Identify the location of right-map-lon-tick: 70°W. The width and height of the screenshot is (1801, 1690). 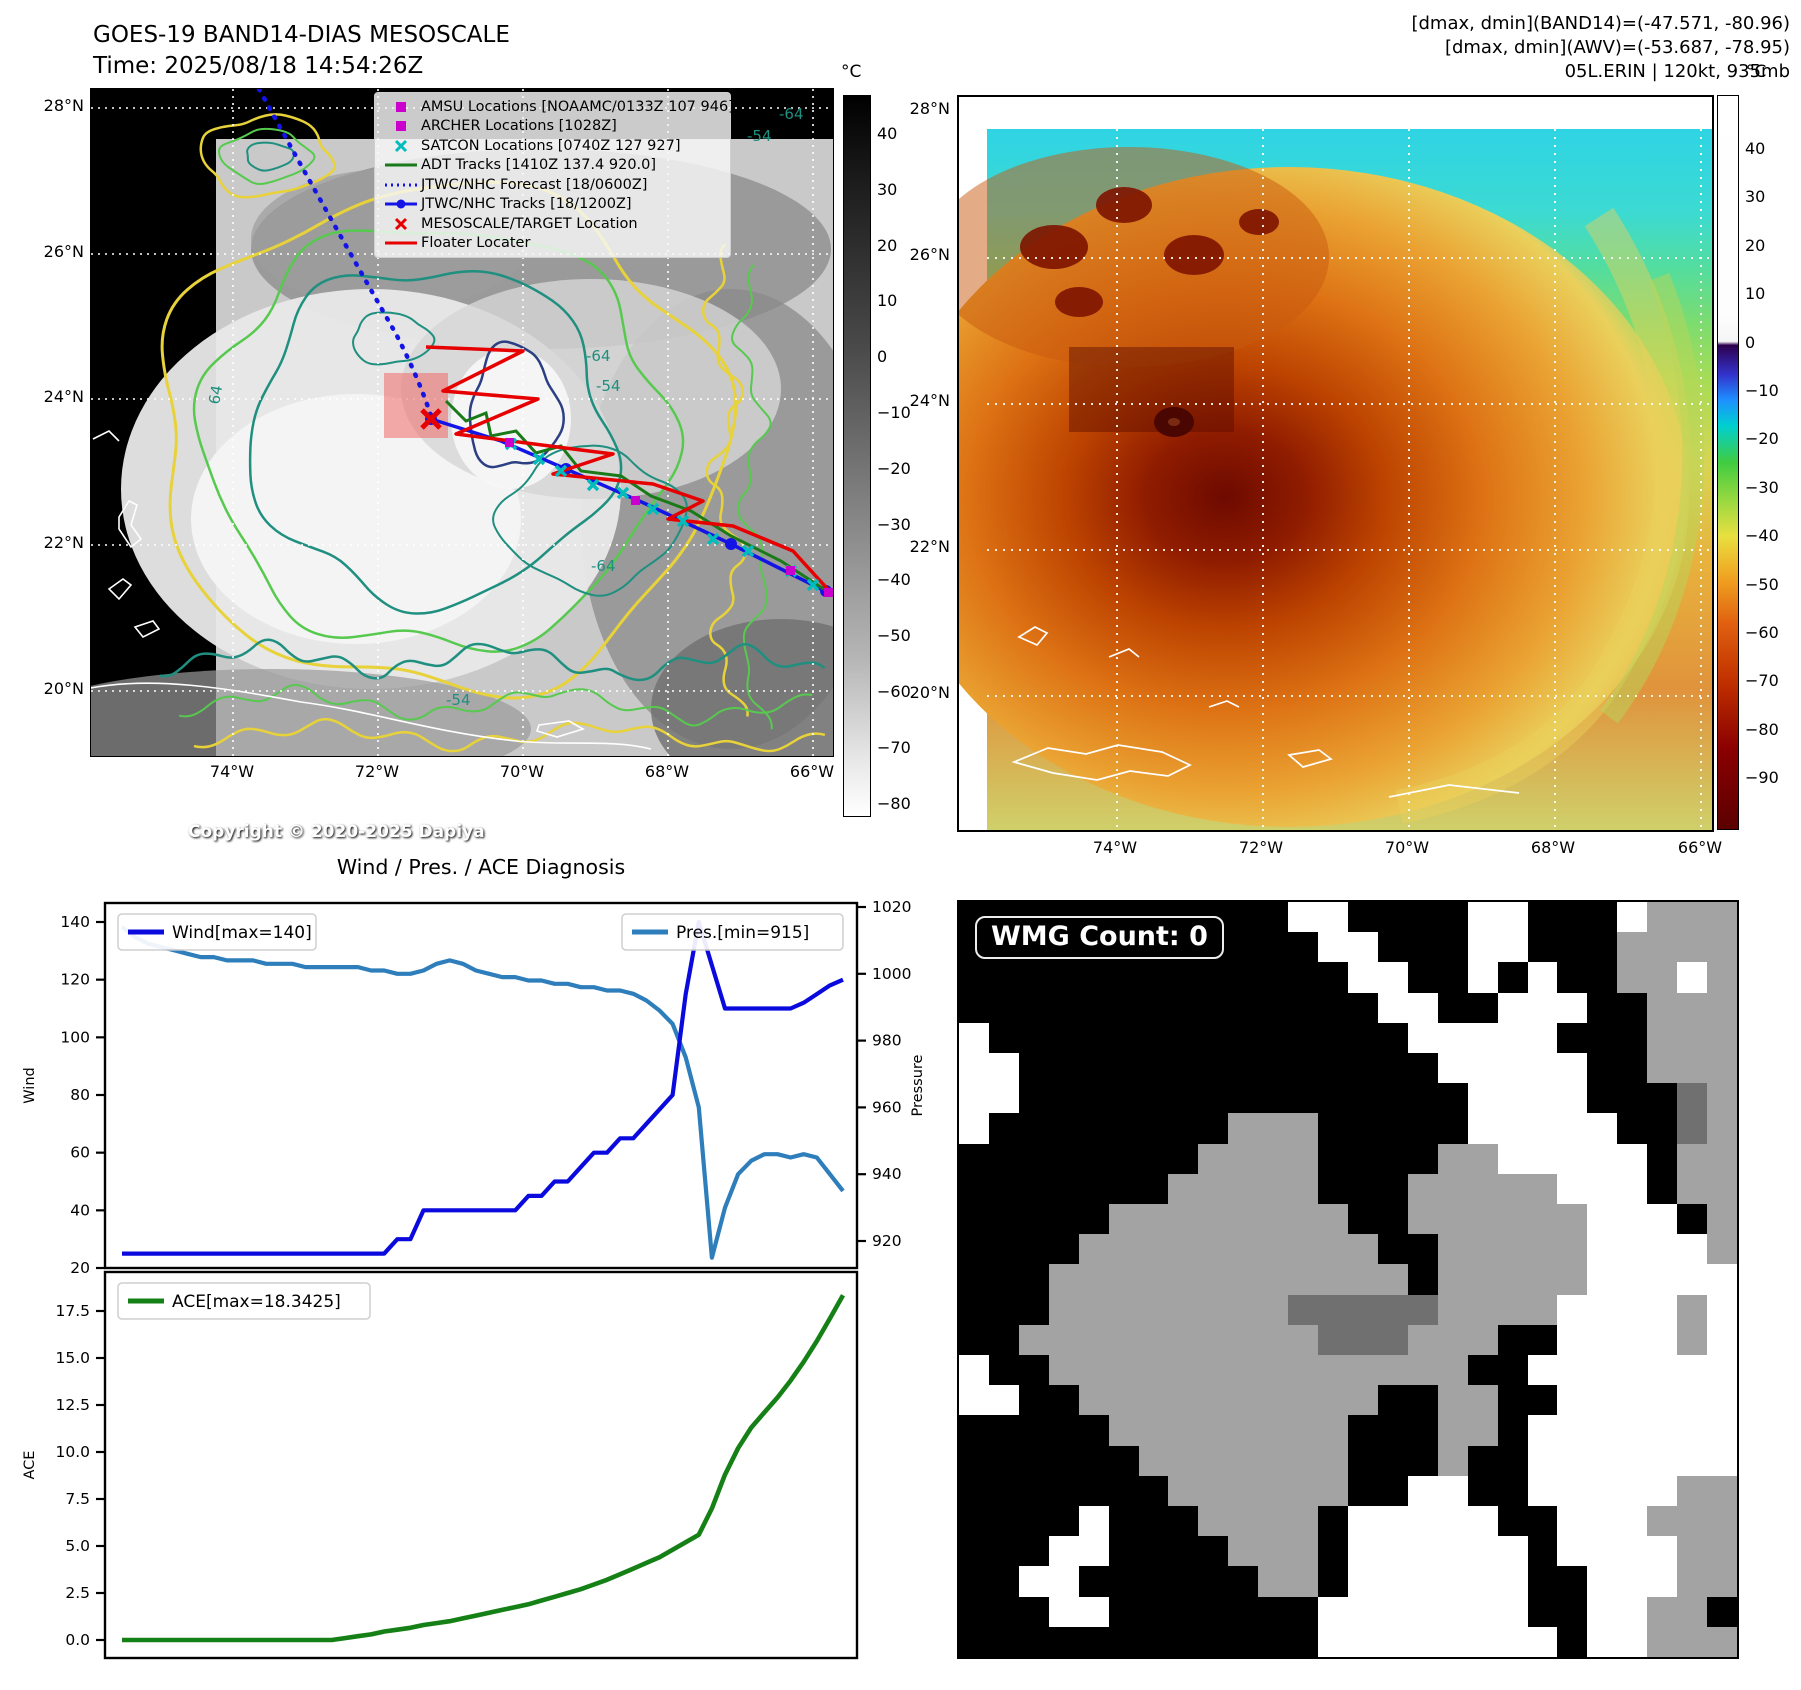
(1407, 847).